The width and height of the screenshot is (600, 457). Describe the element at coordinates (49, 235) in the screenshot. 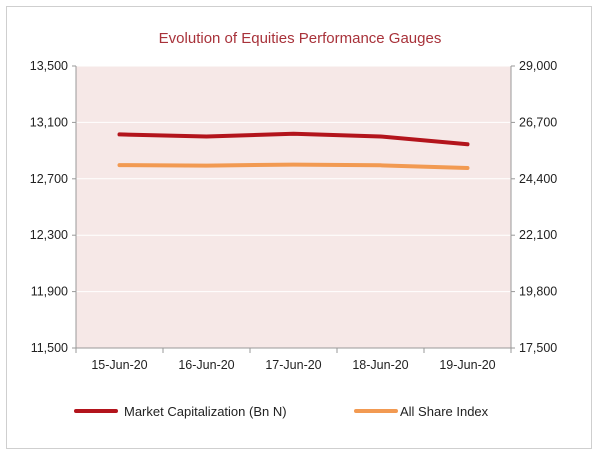

I see `y-left-tick-label: 12,300` at that location.